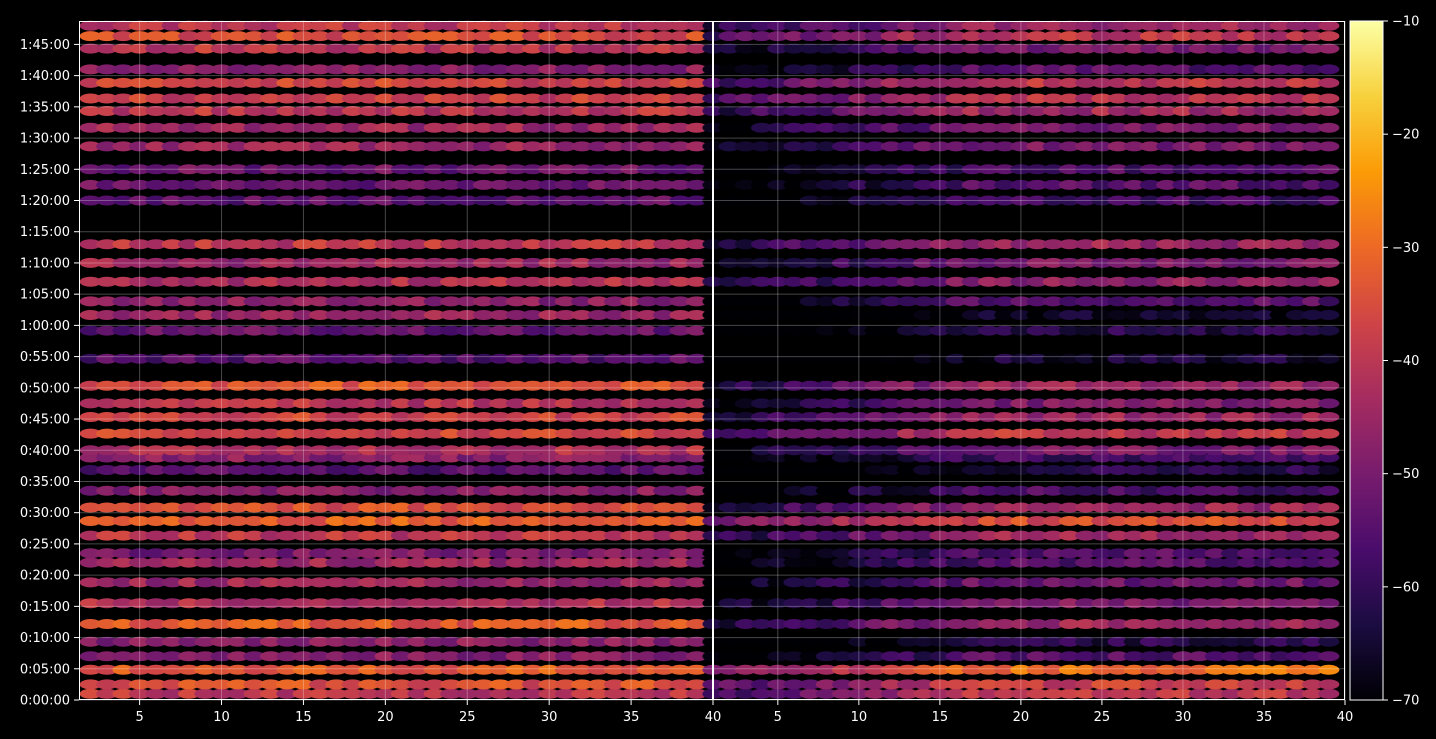  What do you see at coordinates (1264, 717) in the screenshot?
I see `x-tick-label: 35` at bounding box center [1264, 717].